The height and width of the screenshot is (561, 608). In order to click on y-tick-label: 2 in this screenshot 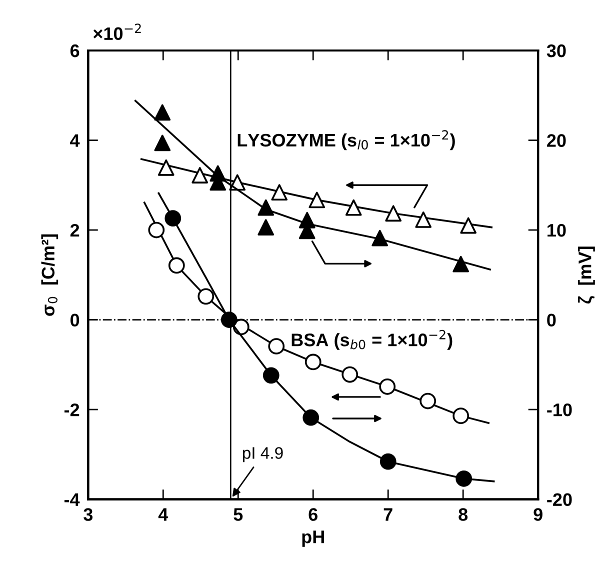, I will do `click(75, 230)`.